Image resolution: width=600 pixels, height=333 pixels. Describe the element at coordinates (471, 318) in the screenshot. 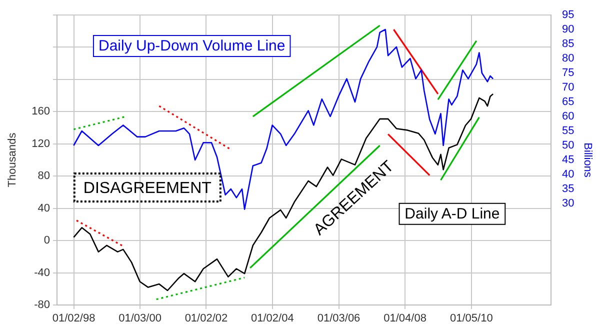

I see `x-tick-label: 01/05/10` at that location.